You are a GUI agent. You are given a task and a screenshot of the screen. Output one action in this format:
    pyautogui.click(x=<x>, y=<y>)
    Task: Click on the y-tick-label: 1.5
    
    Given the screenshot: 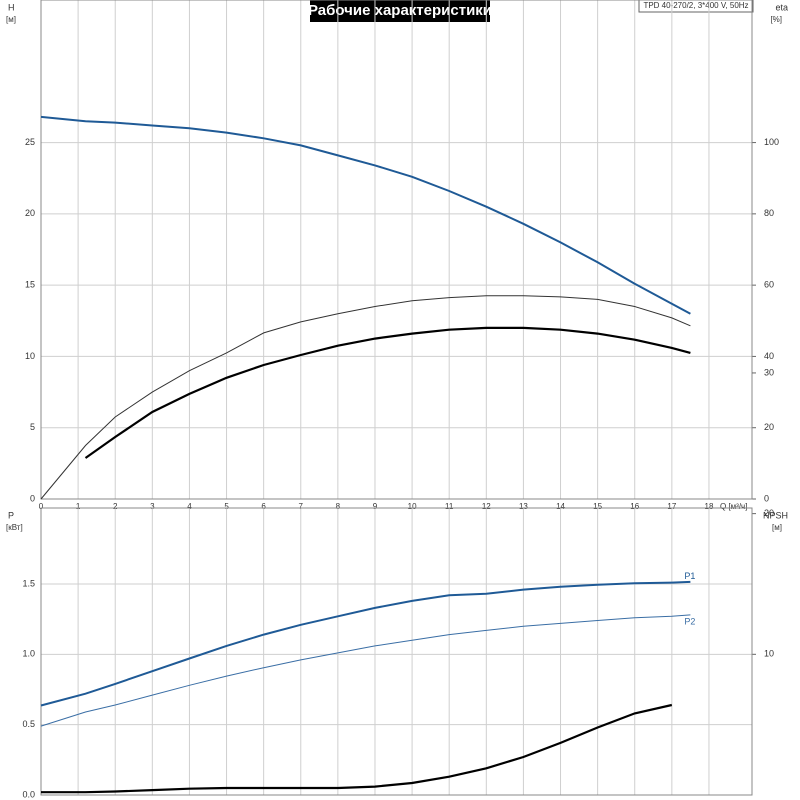 What is the action you would take?
    pyautogui.click(x=28, y=583)
    